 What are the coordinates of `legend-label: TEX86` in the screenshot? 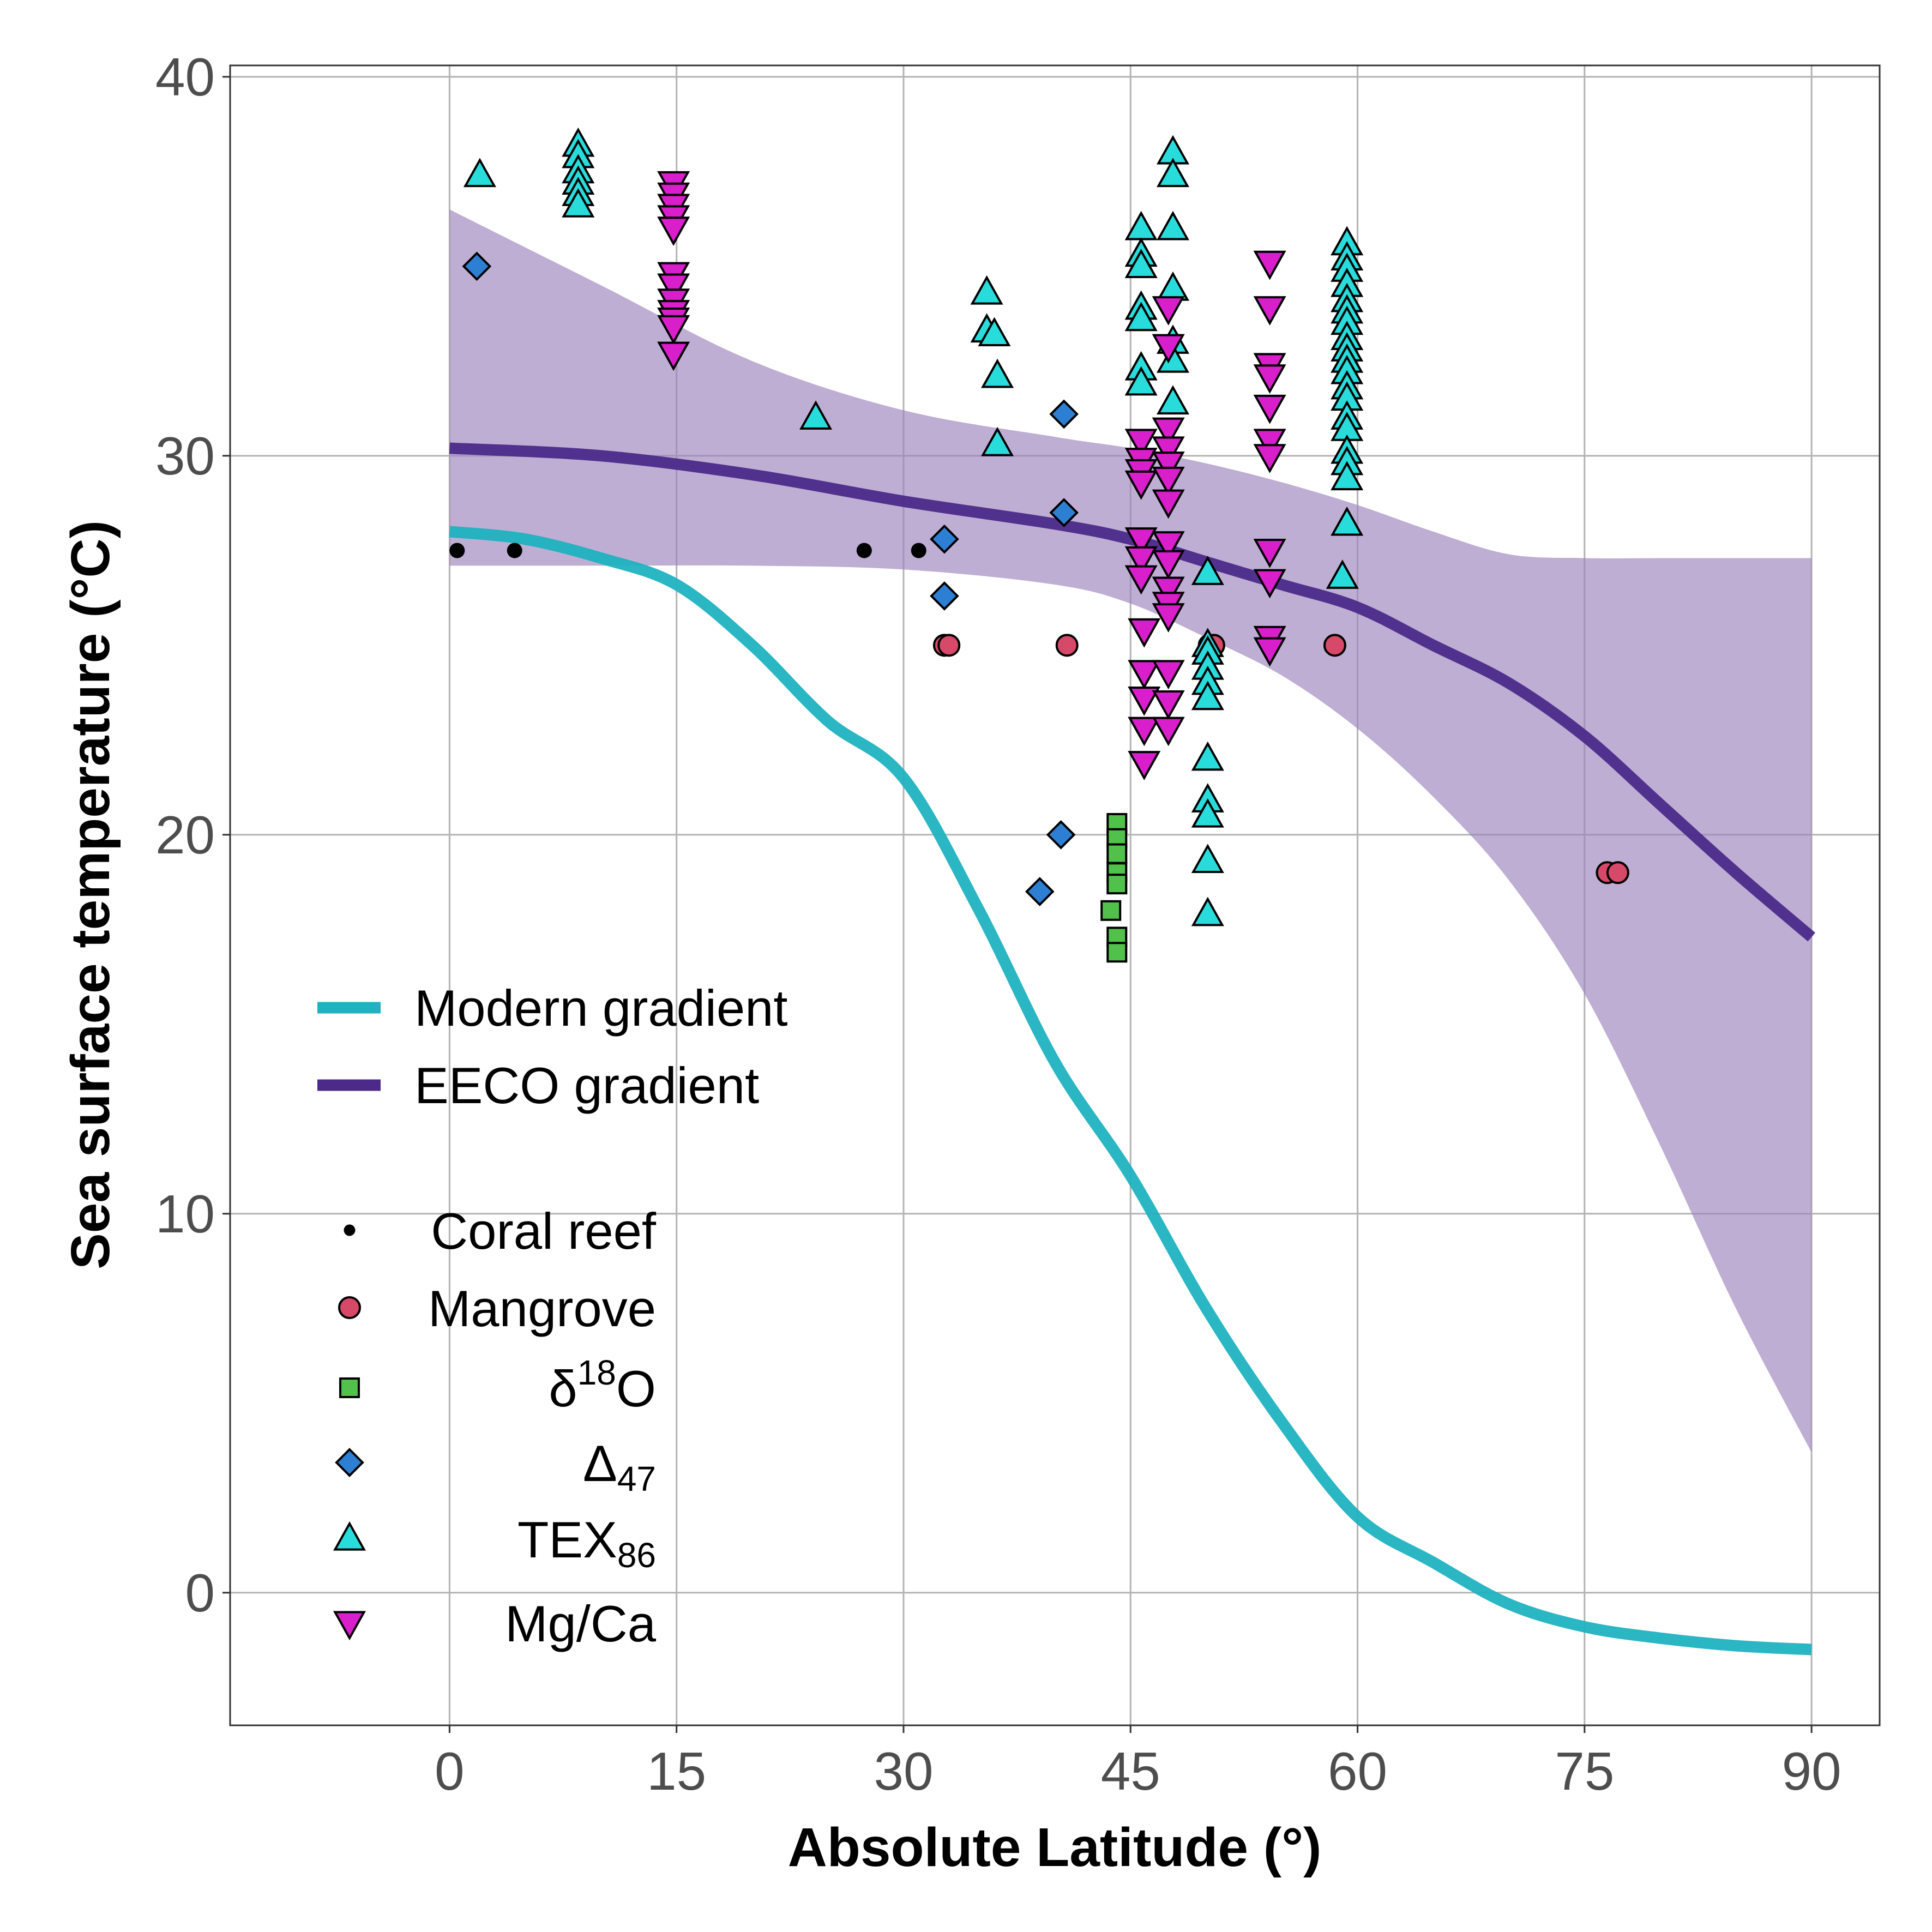 It's located at (586, 1543).